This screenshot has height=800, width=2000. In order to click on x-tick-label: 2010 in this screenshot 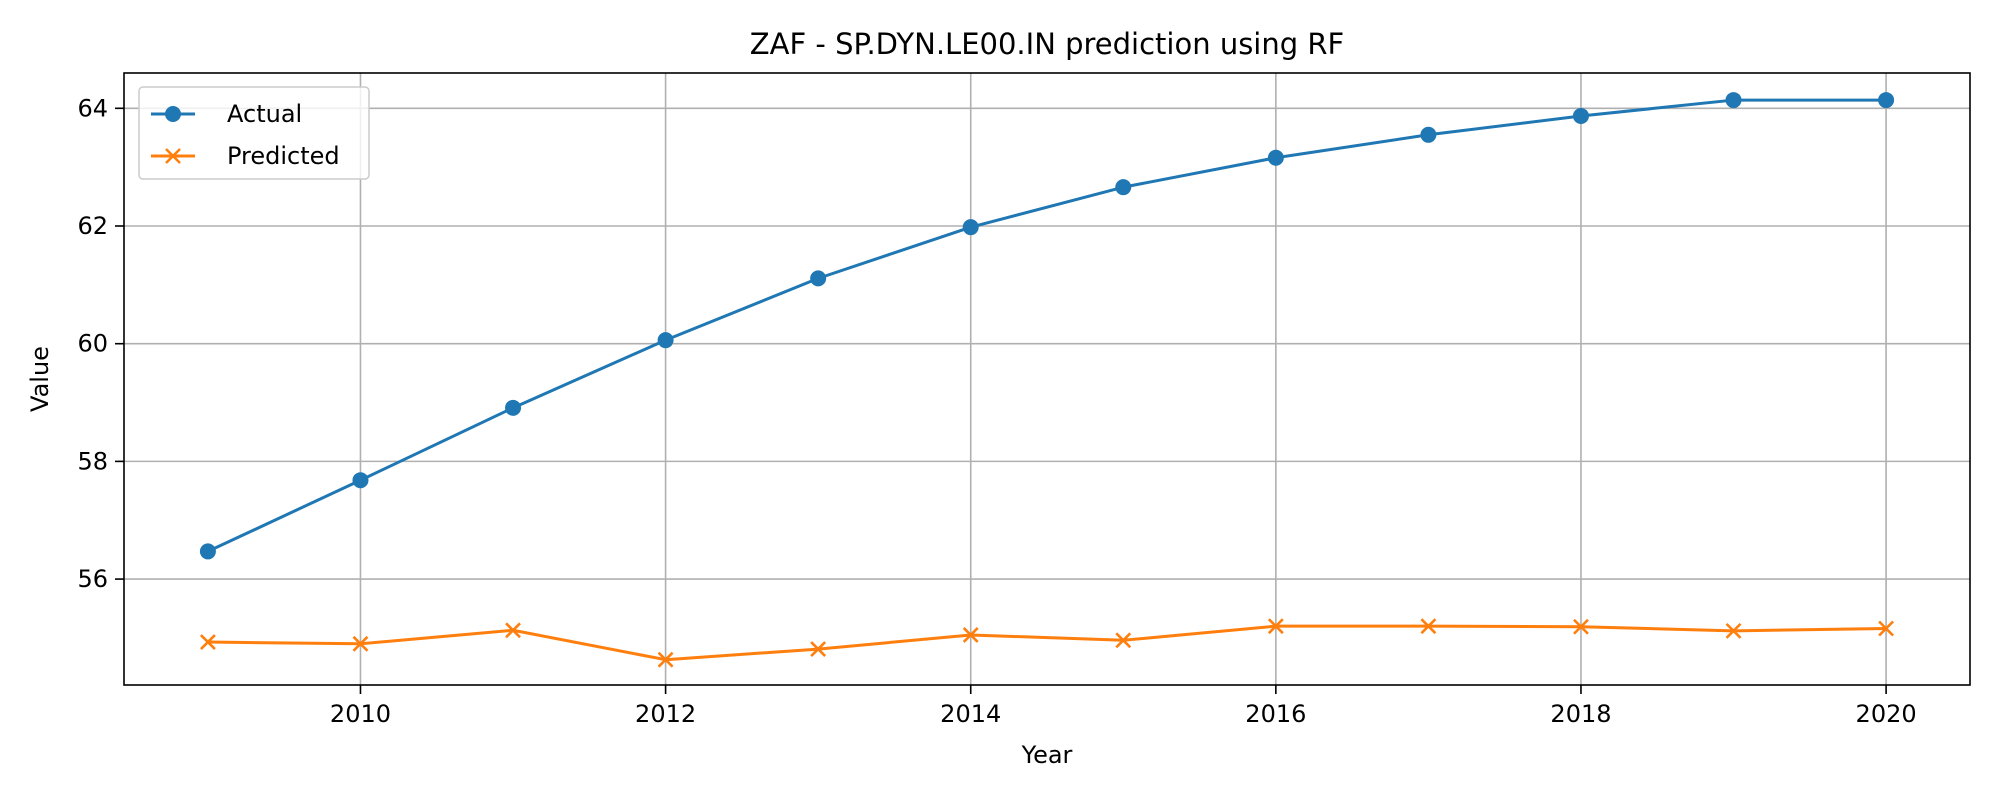, I will do `click(360, 714)`.